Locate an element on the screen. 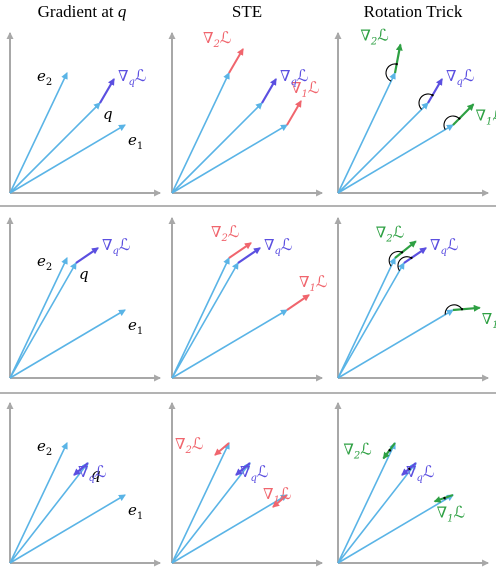  column-title-gradient-text: Gradient at is located at coordinates (75, 11).